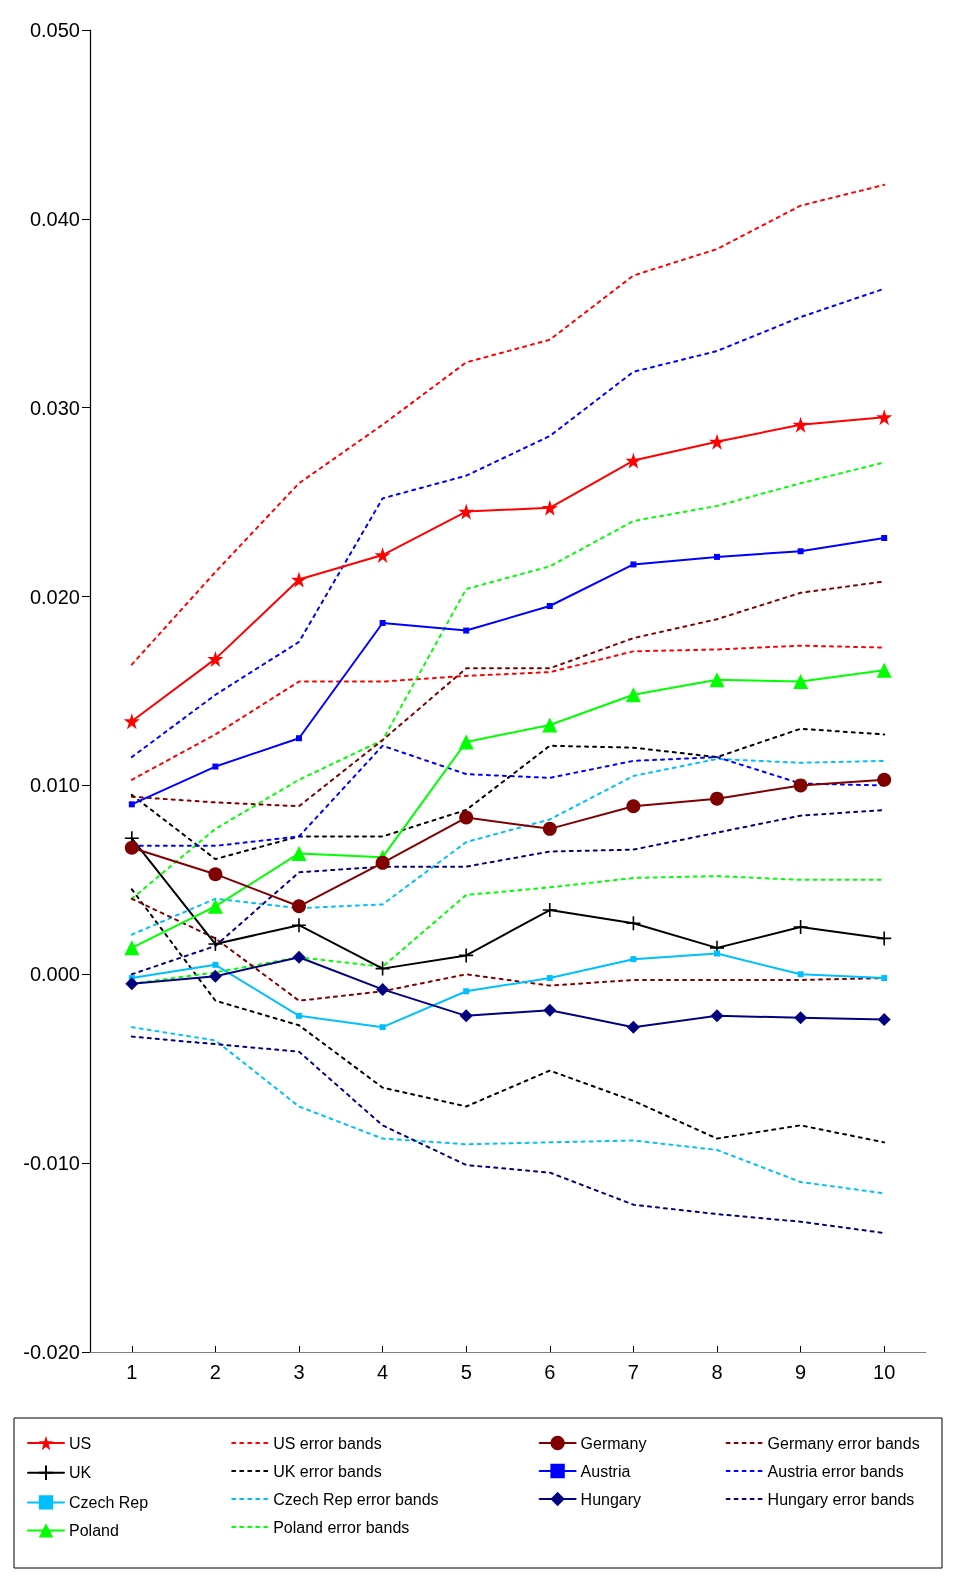 The width and height of the screenshot is (956, 1582). I want to click on legend-label: Czech Rep error bands, so click(356, 1499).